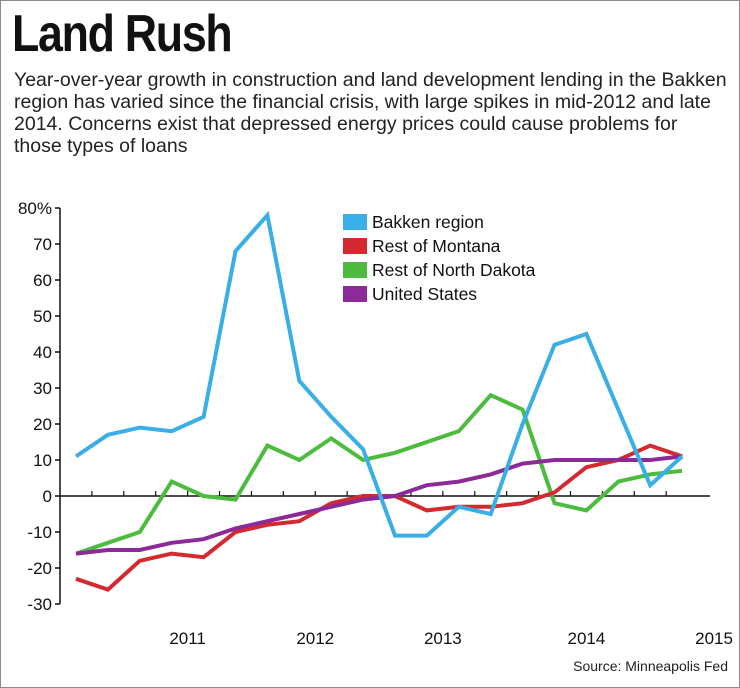  I want to click on x-year-label: 2015, so click(714, 638).